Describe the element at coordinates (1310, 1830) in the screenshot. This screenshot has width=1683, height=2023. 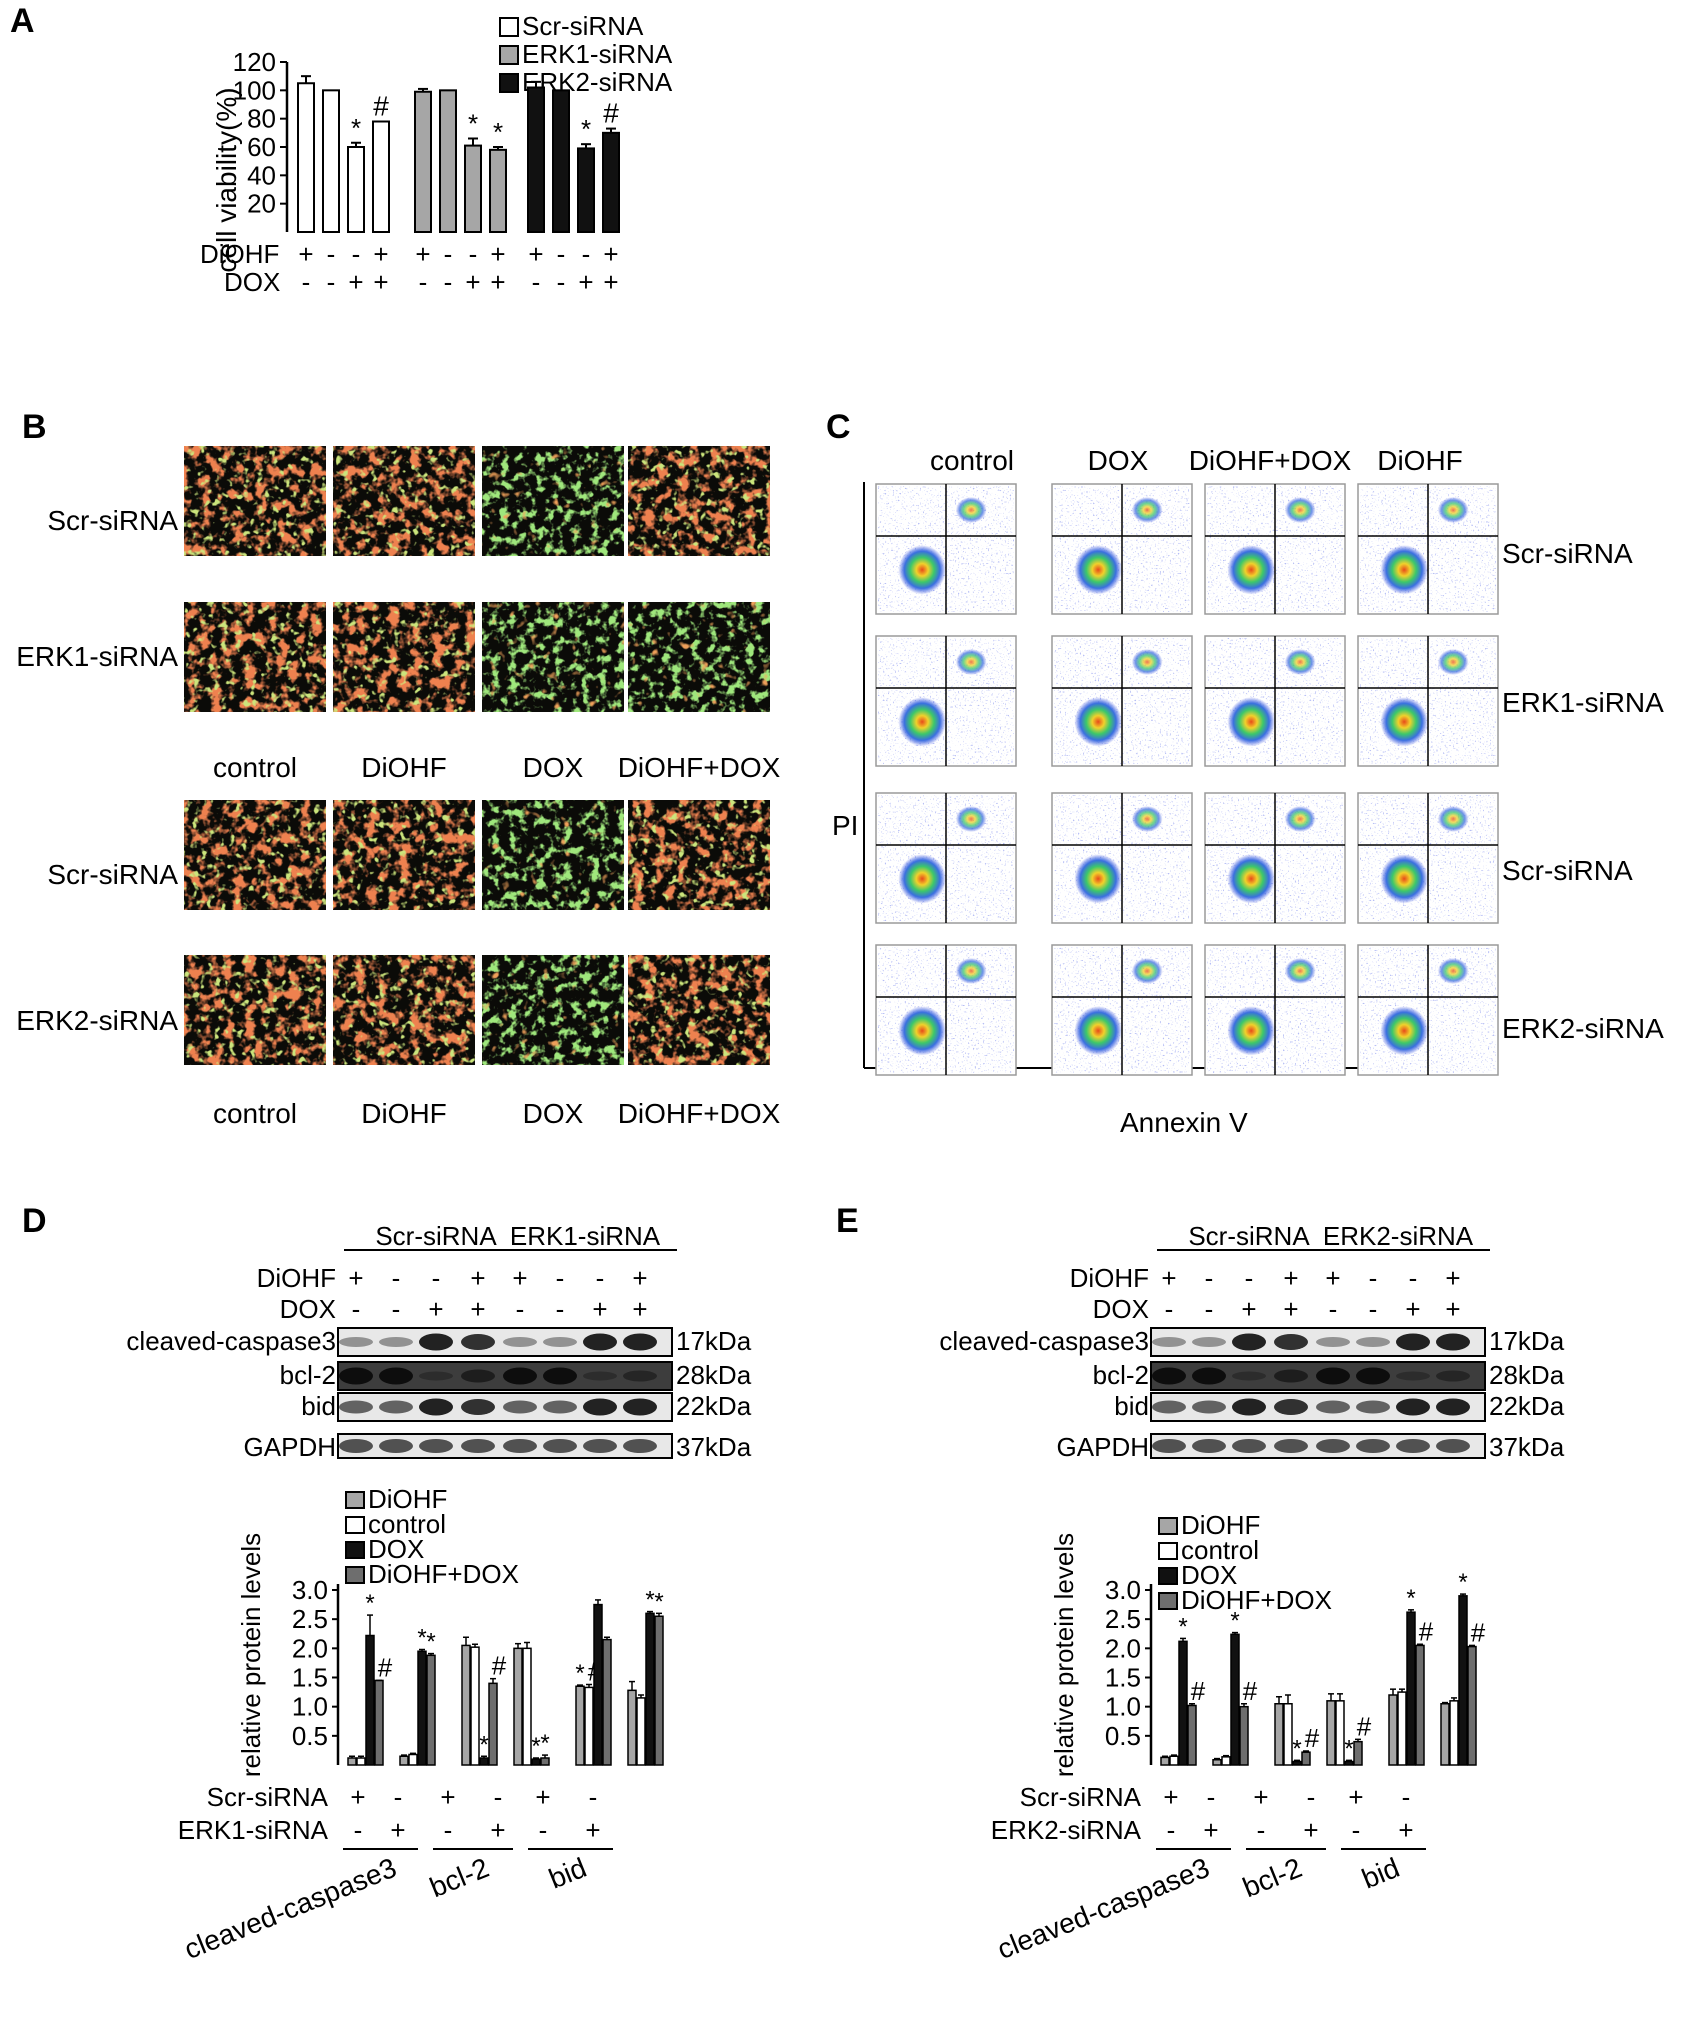
I see `chart-erk-sign: +` at that location.